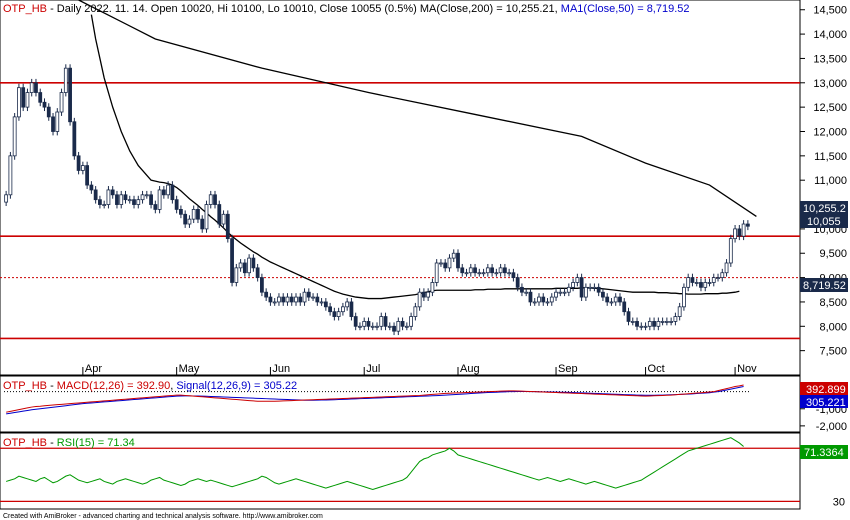  What do you see at coordinates (96, 443) in the screenshot?
I see `rsi-title-rsi: RSI(15) = 71.34` at bounding box center [96, 443].